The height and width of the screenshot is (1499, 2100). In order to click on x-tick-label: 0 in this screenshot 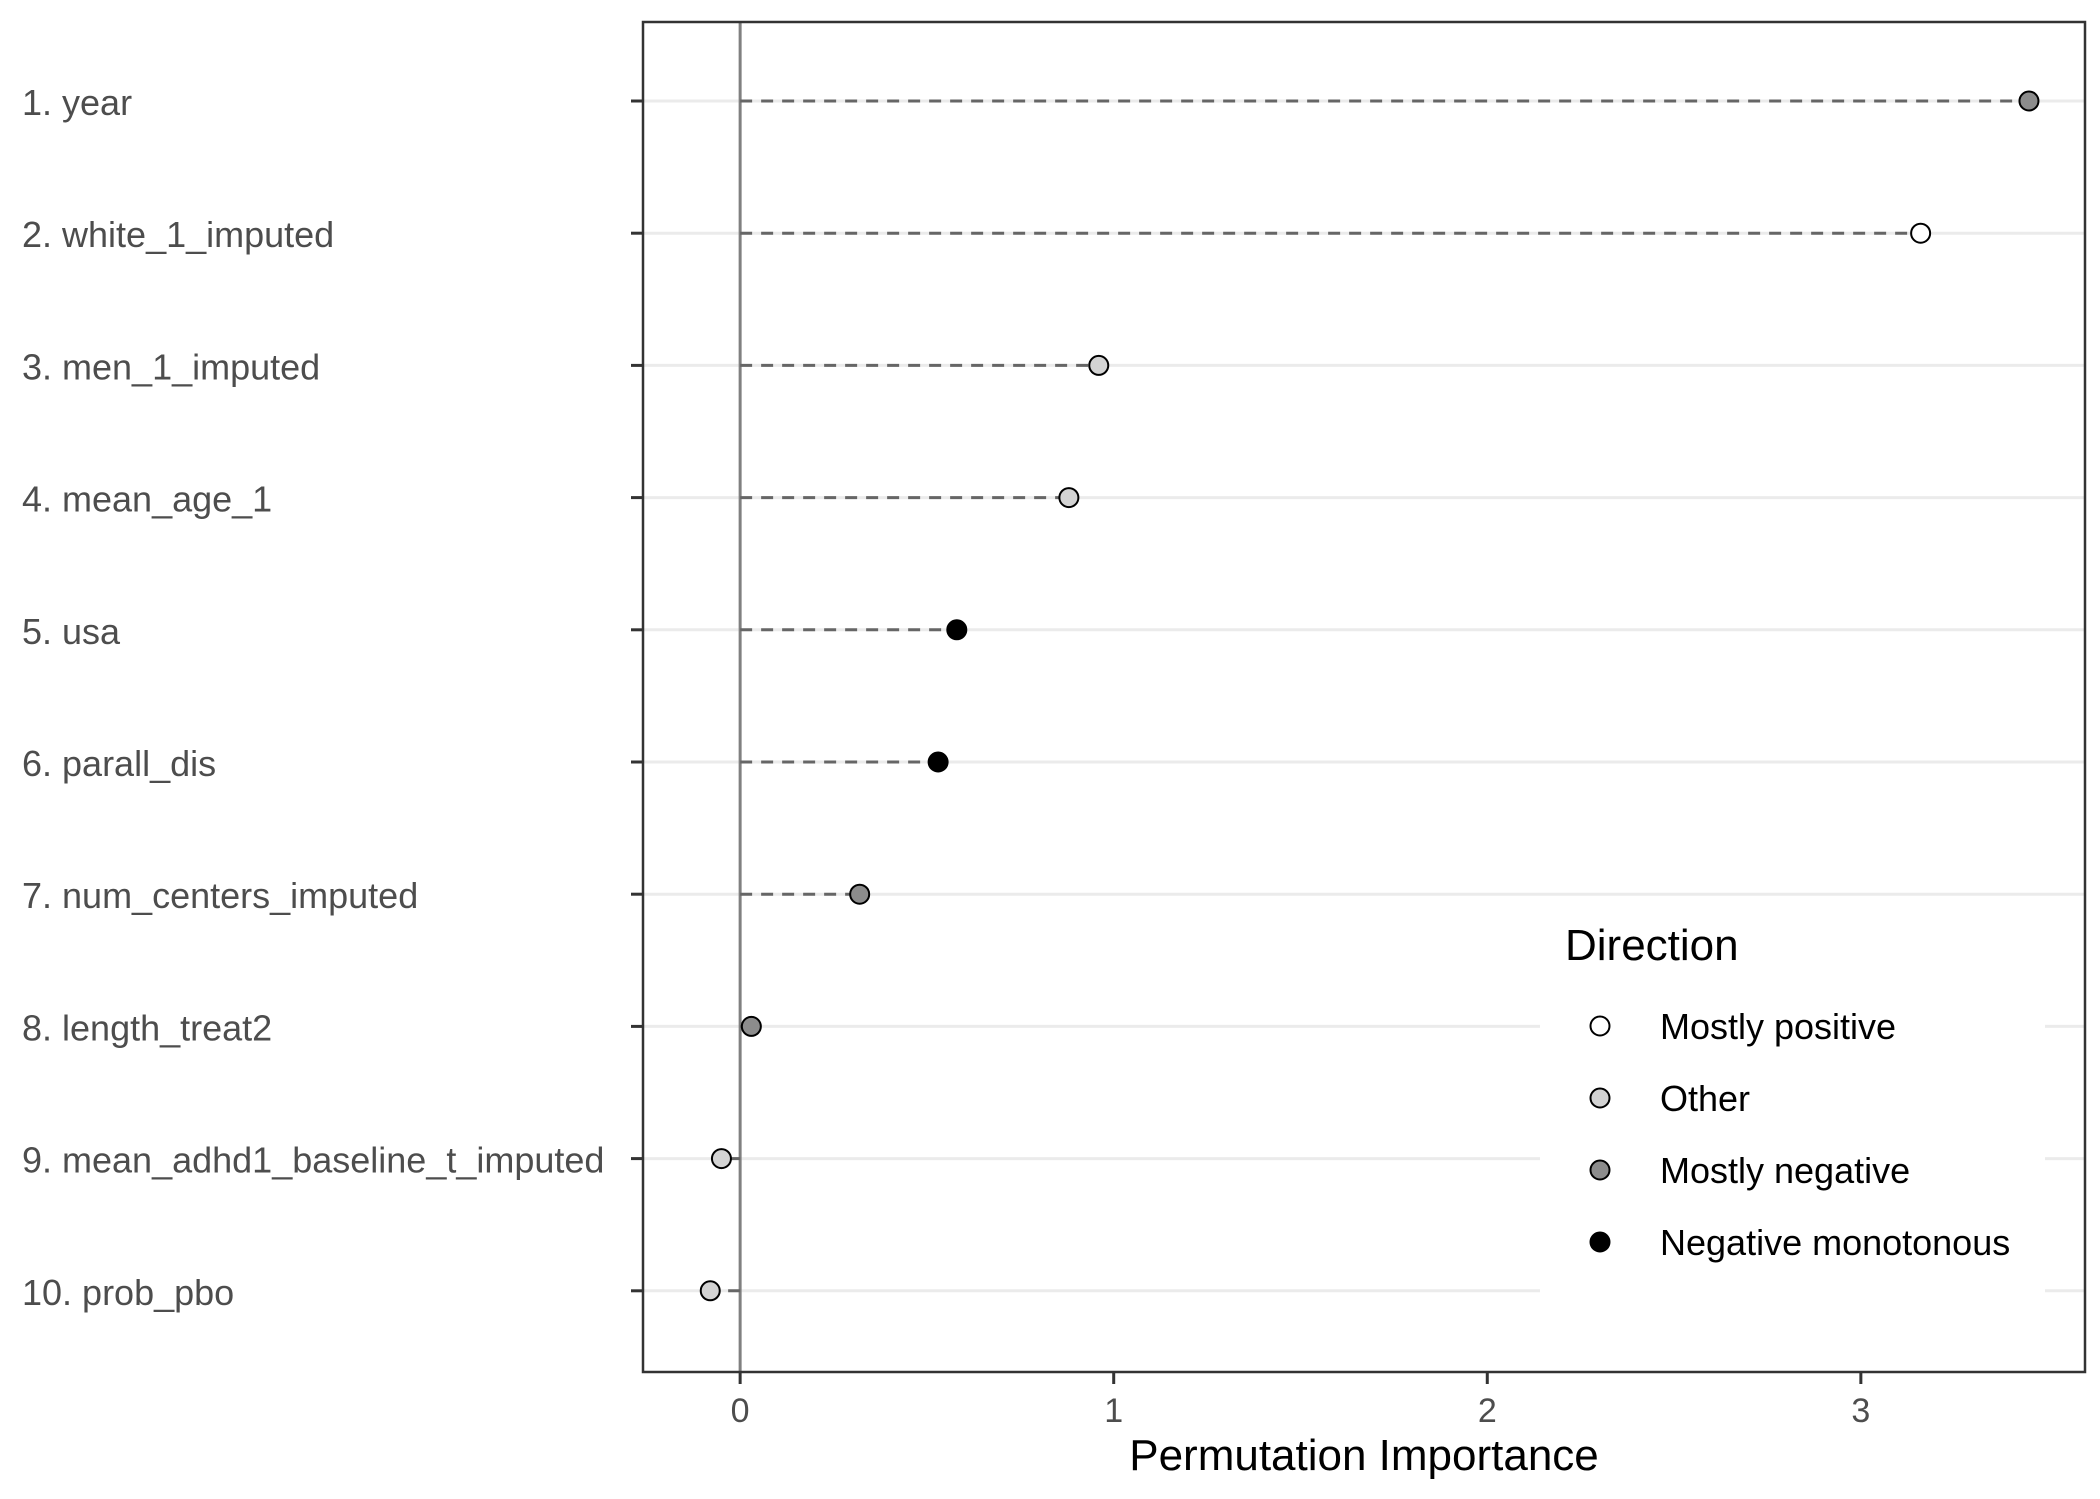, I will do `click(740, 1411)`.